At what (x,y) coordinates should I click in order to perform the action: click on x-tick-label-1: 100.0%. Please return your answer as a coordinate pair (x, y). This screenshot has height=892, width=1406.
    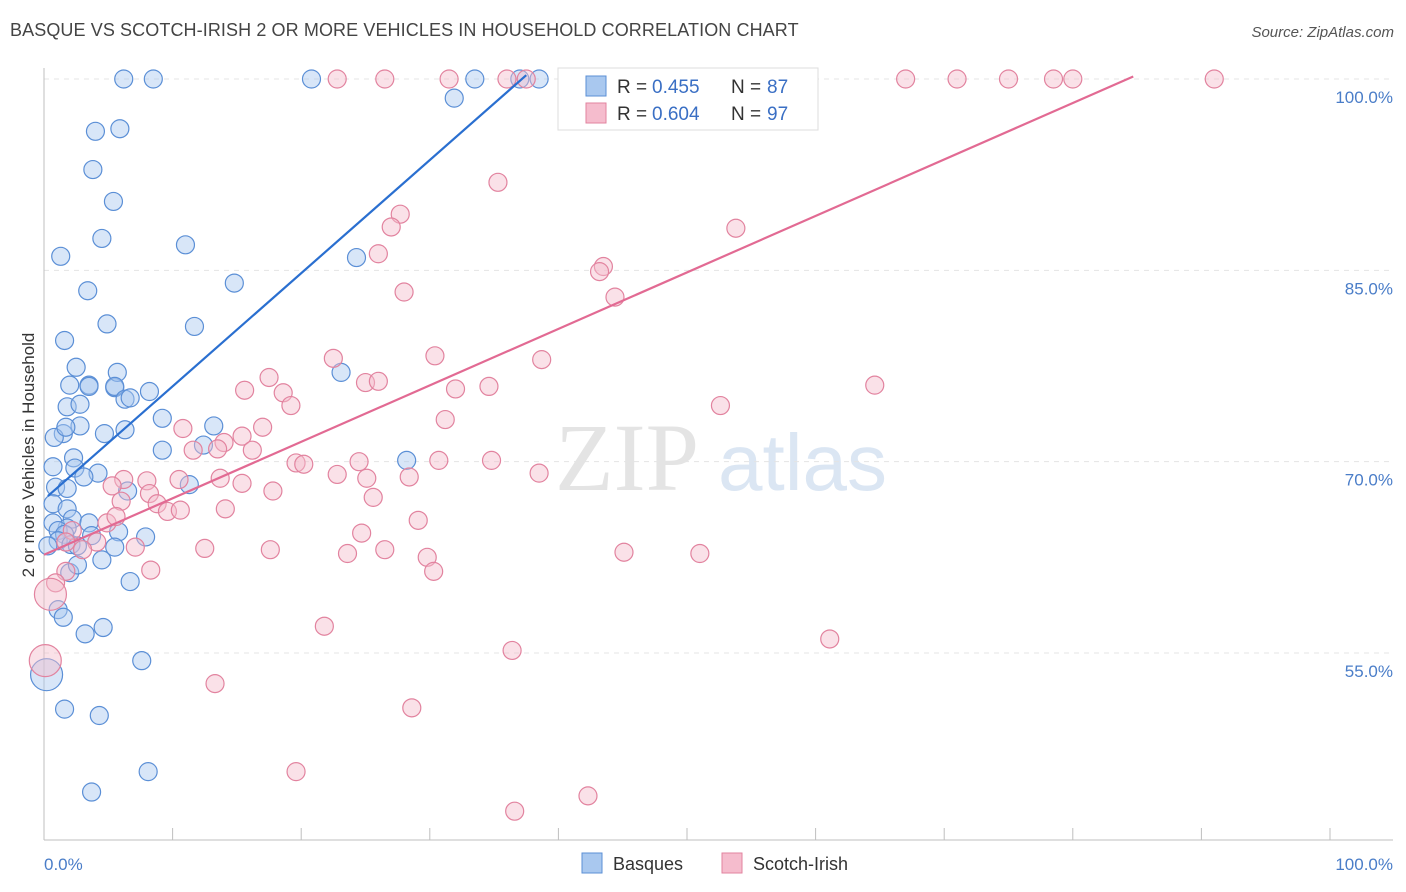
    Looking at the image, I should click on (1364, 864).